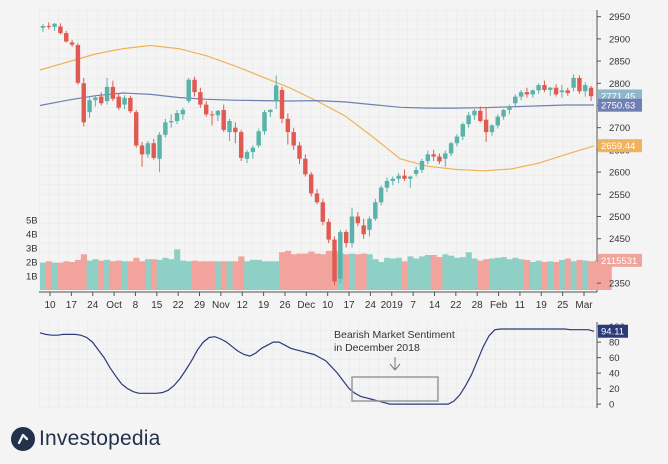 The image size is (668, 464). I want to click on indicator-panel, so click(317, 366).